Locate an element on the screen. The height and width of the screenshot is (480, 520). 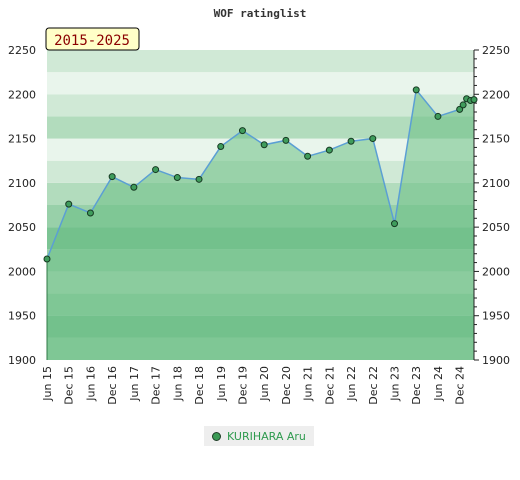
x-tick-label: Dec 20 is located at coordinates (286, 385).